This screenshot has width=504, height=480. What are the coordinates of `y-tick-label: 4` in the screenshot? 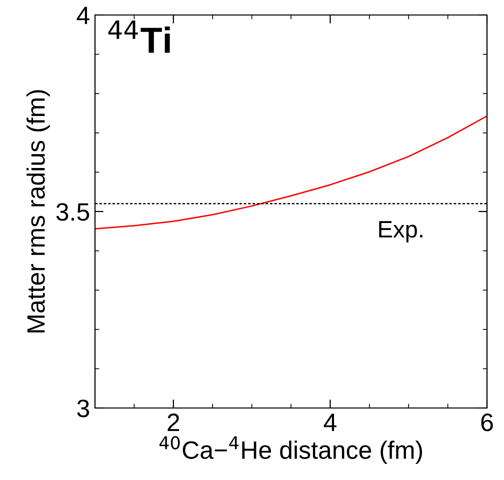 It's located at (83, 15).